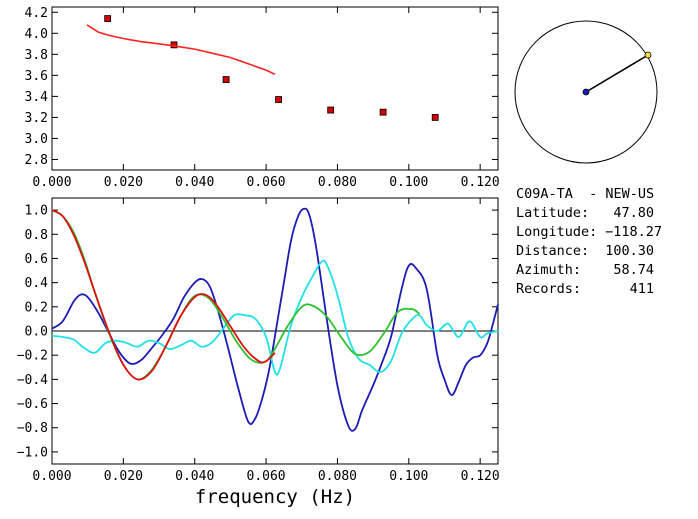  I want to click on top-x-tick-label: 0.080, so click(337, 182).